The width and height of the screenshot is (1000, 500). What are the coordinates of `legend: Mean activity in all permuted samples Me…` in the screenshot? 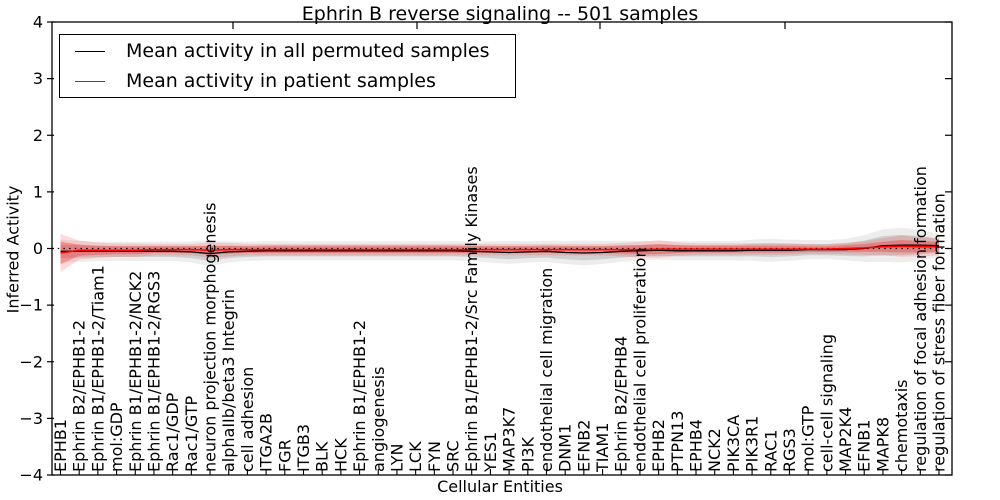 It's located at (287, 66).